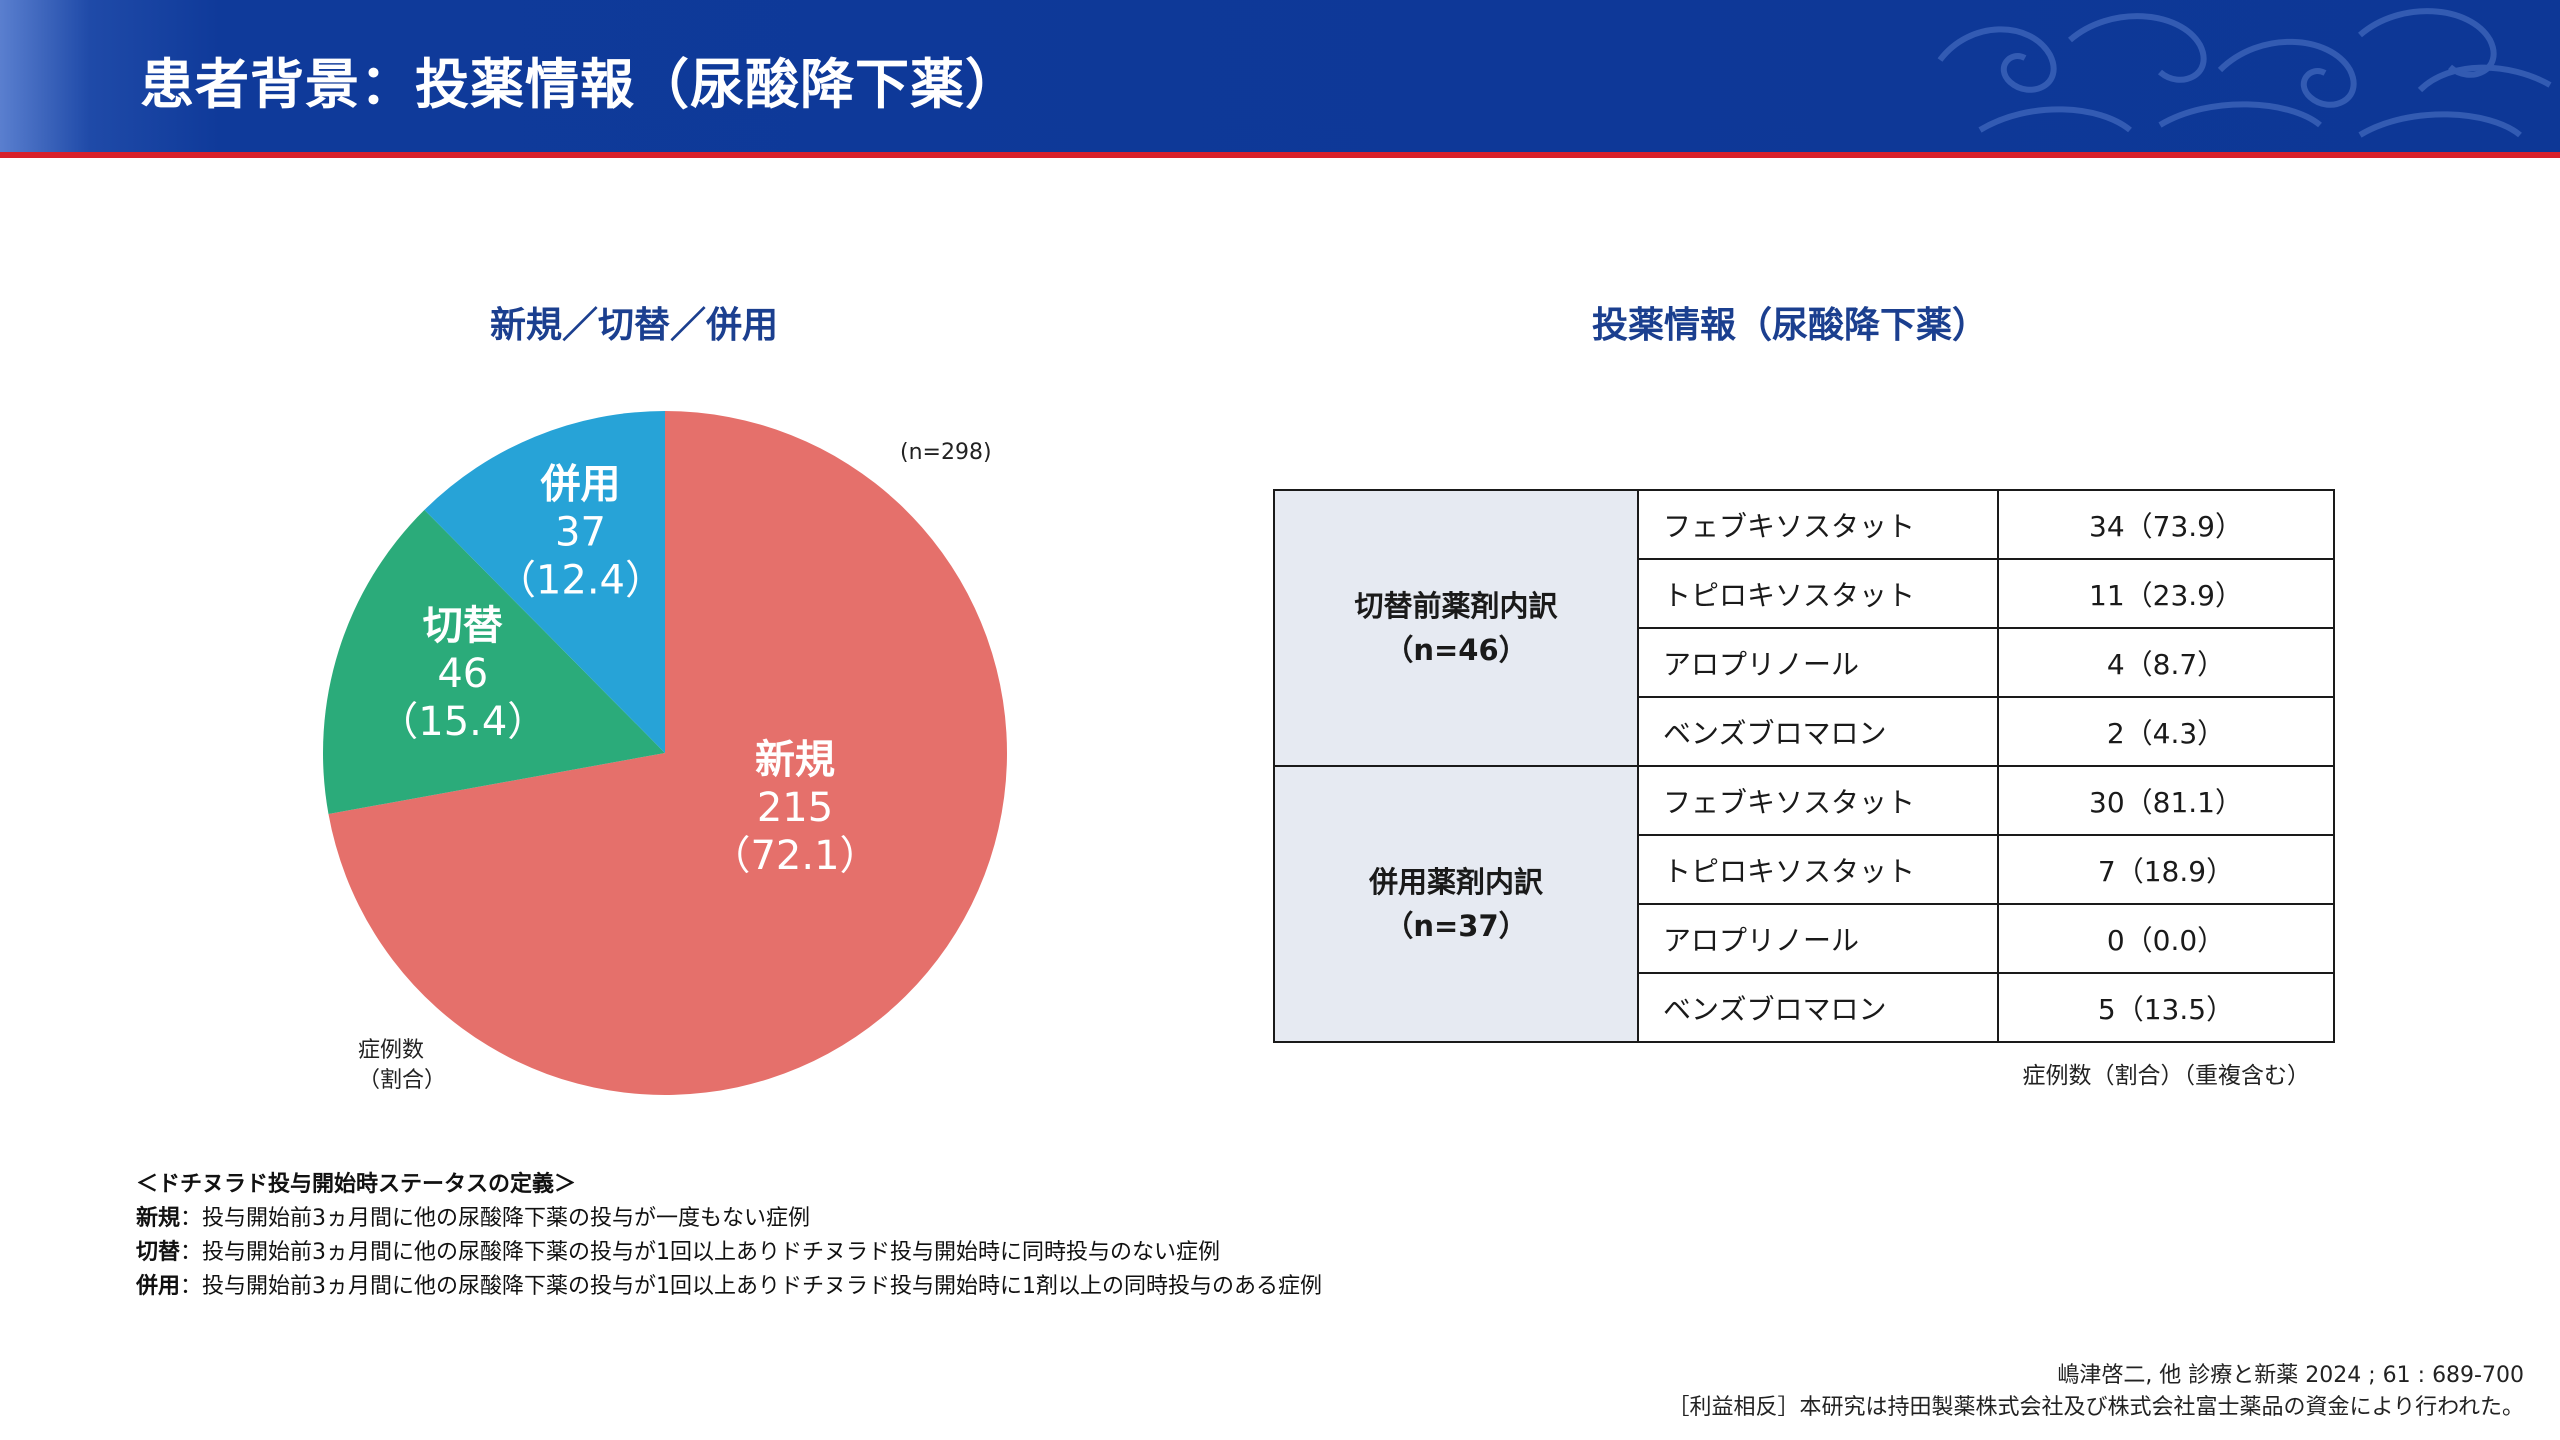 The image size is (2560, 1440). I want to click on table-note: 症例数（割合）（重複含む）, so click(2166, 1076).